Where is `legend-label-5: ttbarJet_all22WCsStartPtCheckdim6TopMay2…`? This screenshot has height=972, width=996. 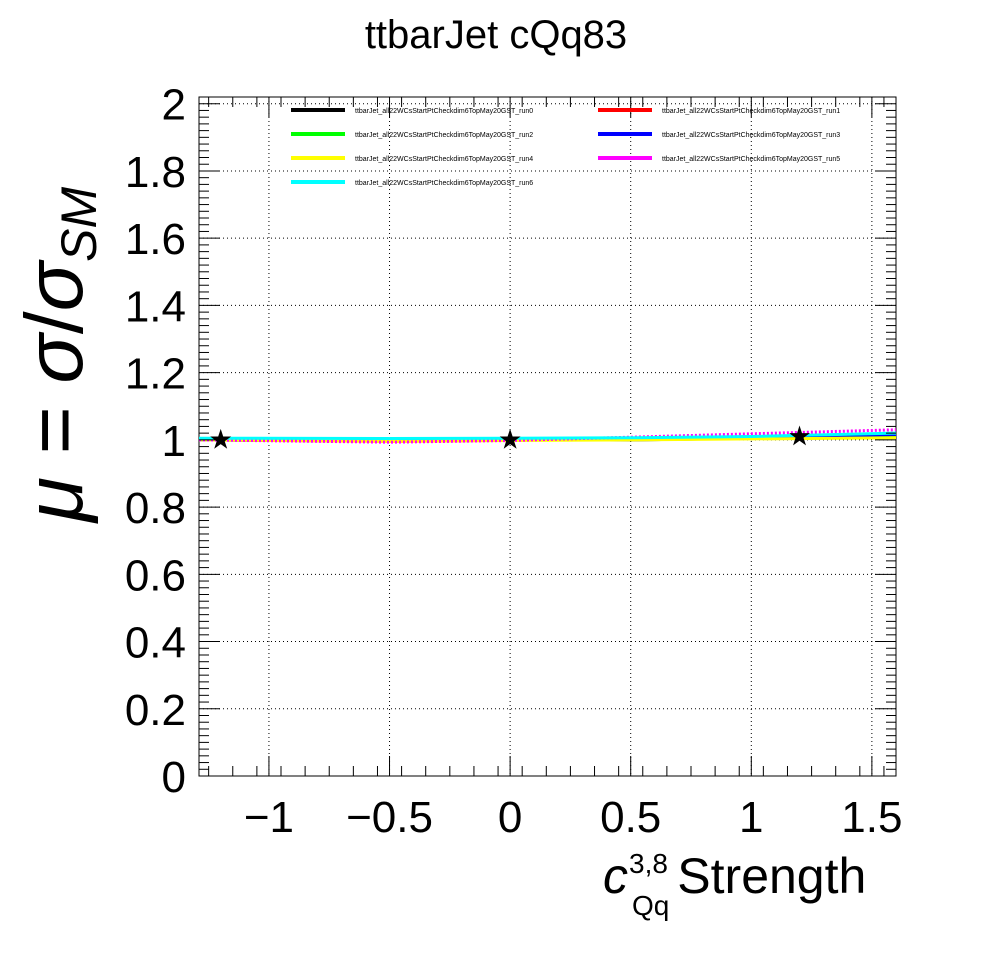 legend-label-5: ttbarJet_all22WCsStartPtCheckdim6TopMay2… is located at coordinates (751, 159).